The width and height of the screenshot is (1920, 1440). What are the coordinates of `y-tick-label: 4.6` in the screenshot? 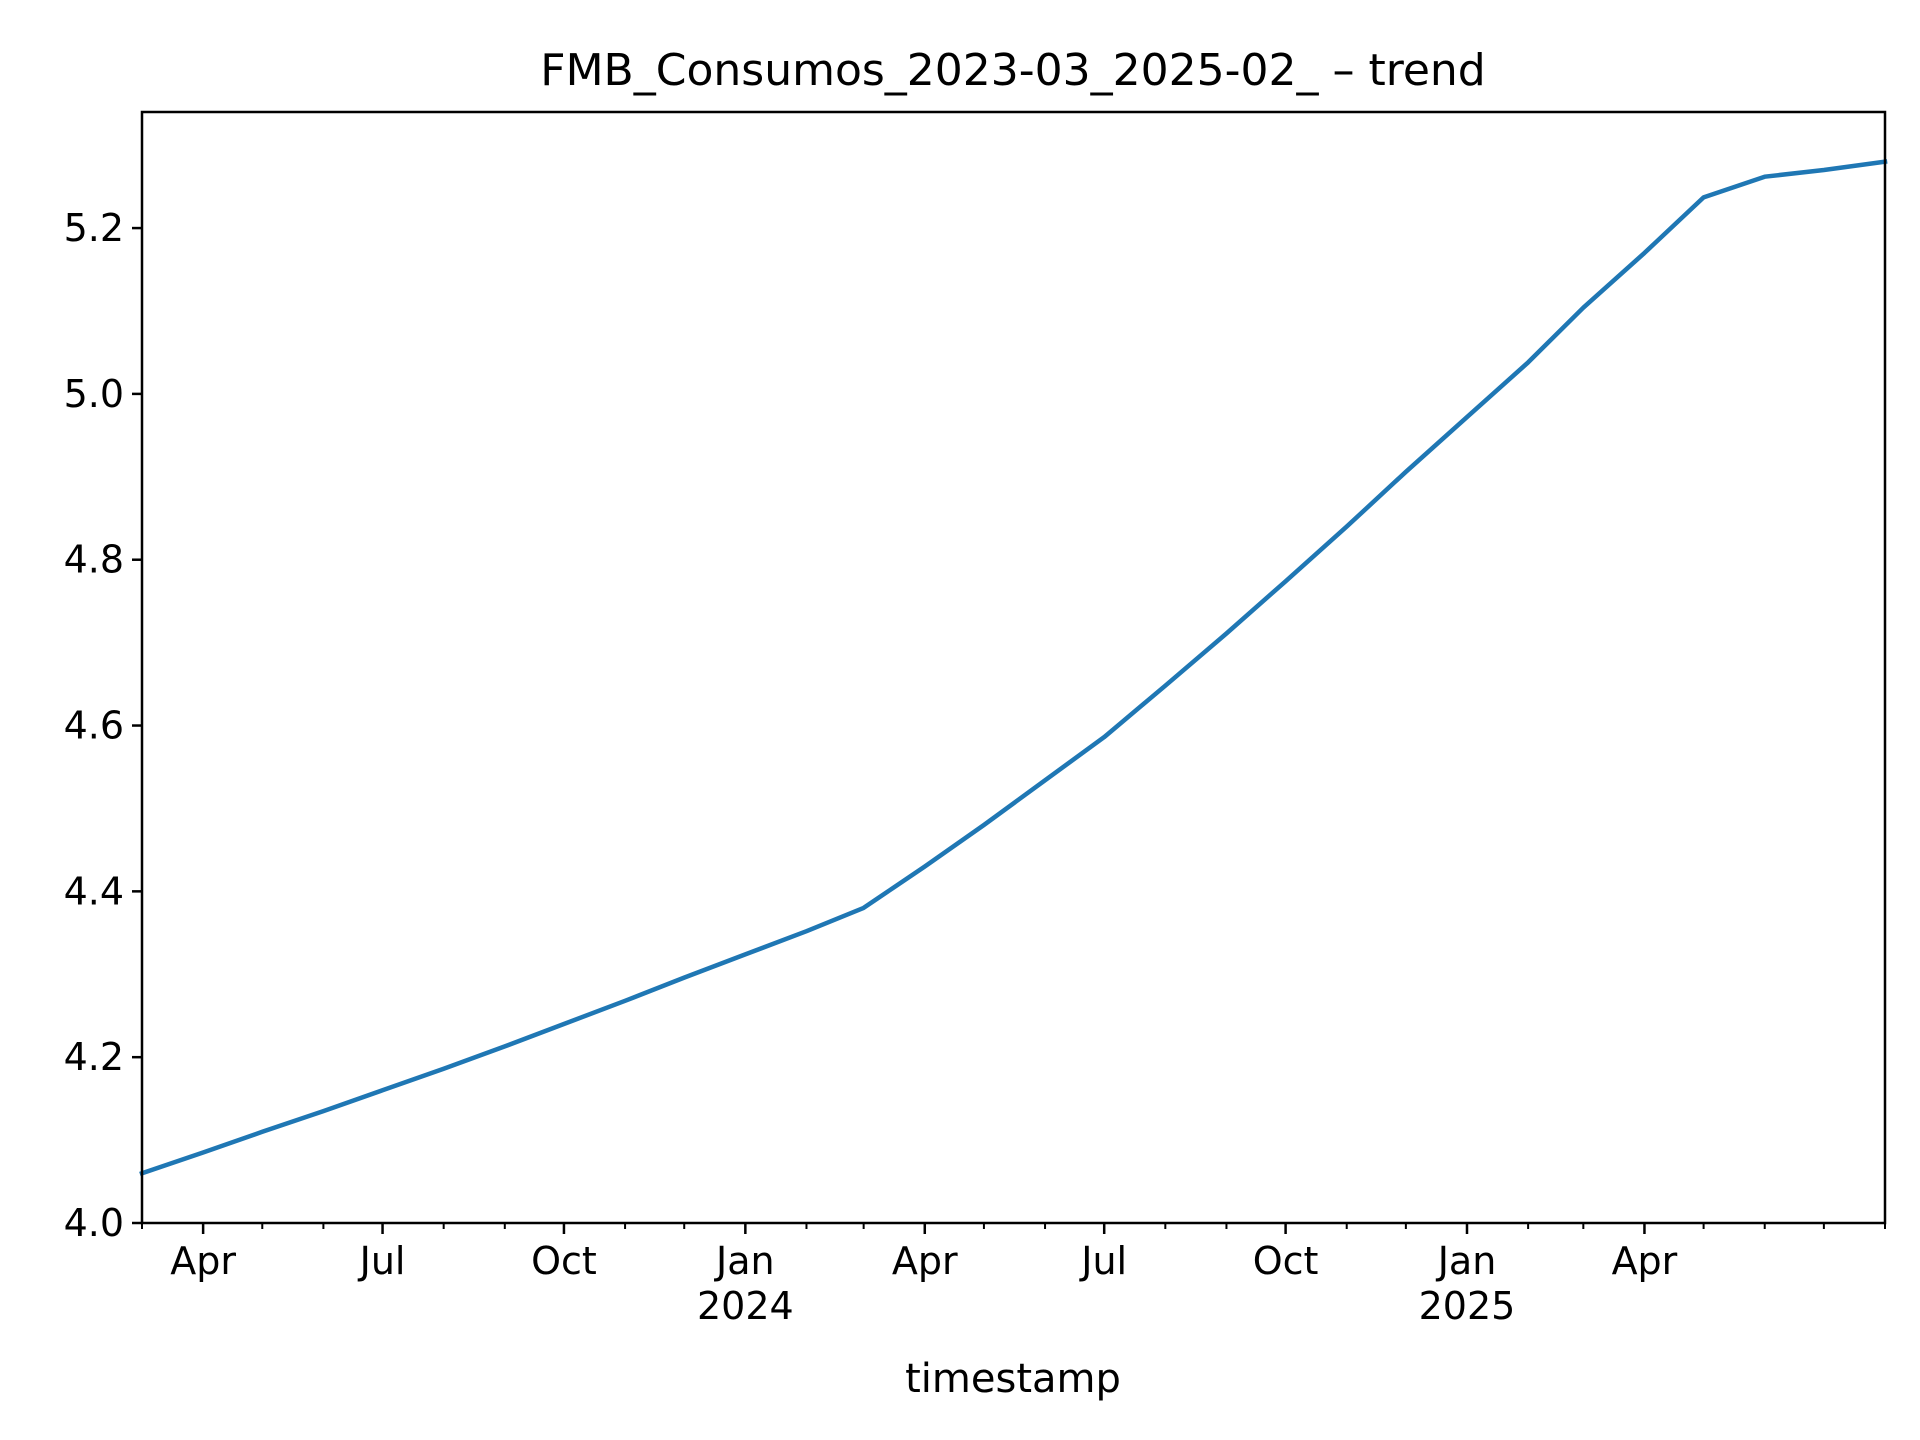 It's located at (94, 726).